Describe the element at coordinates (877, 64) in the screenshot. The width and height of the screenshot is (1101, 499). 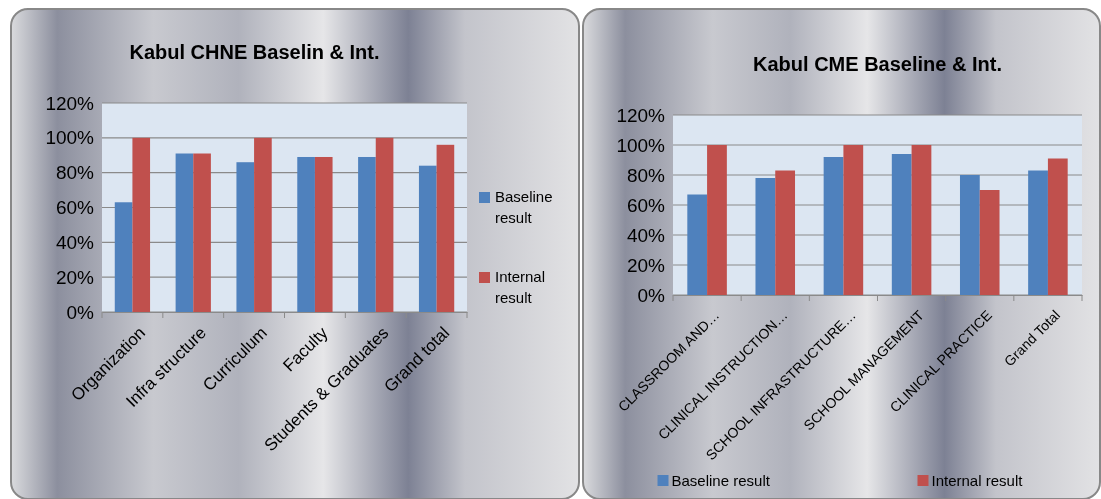
I see `chart-title: Kabul CME Baseline & Int.` at that location.